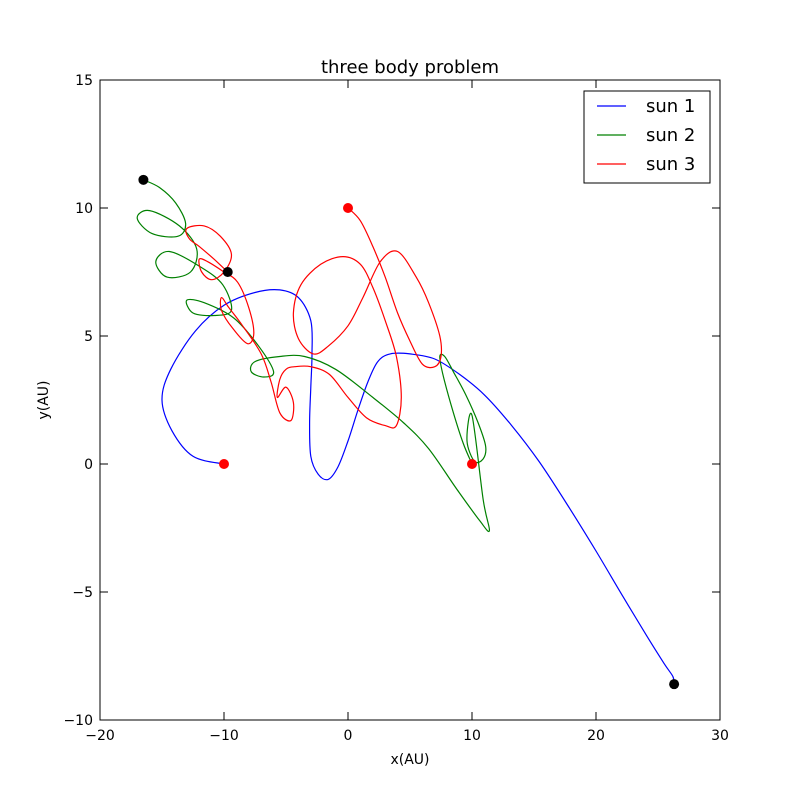 This screenshot has height=800, width=800. What do you see at coordinates (78, 721) in the screenshot?
I see `y-tick-label: −10` at bounding box center [78, 721].